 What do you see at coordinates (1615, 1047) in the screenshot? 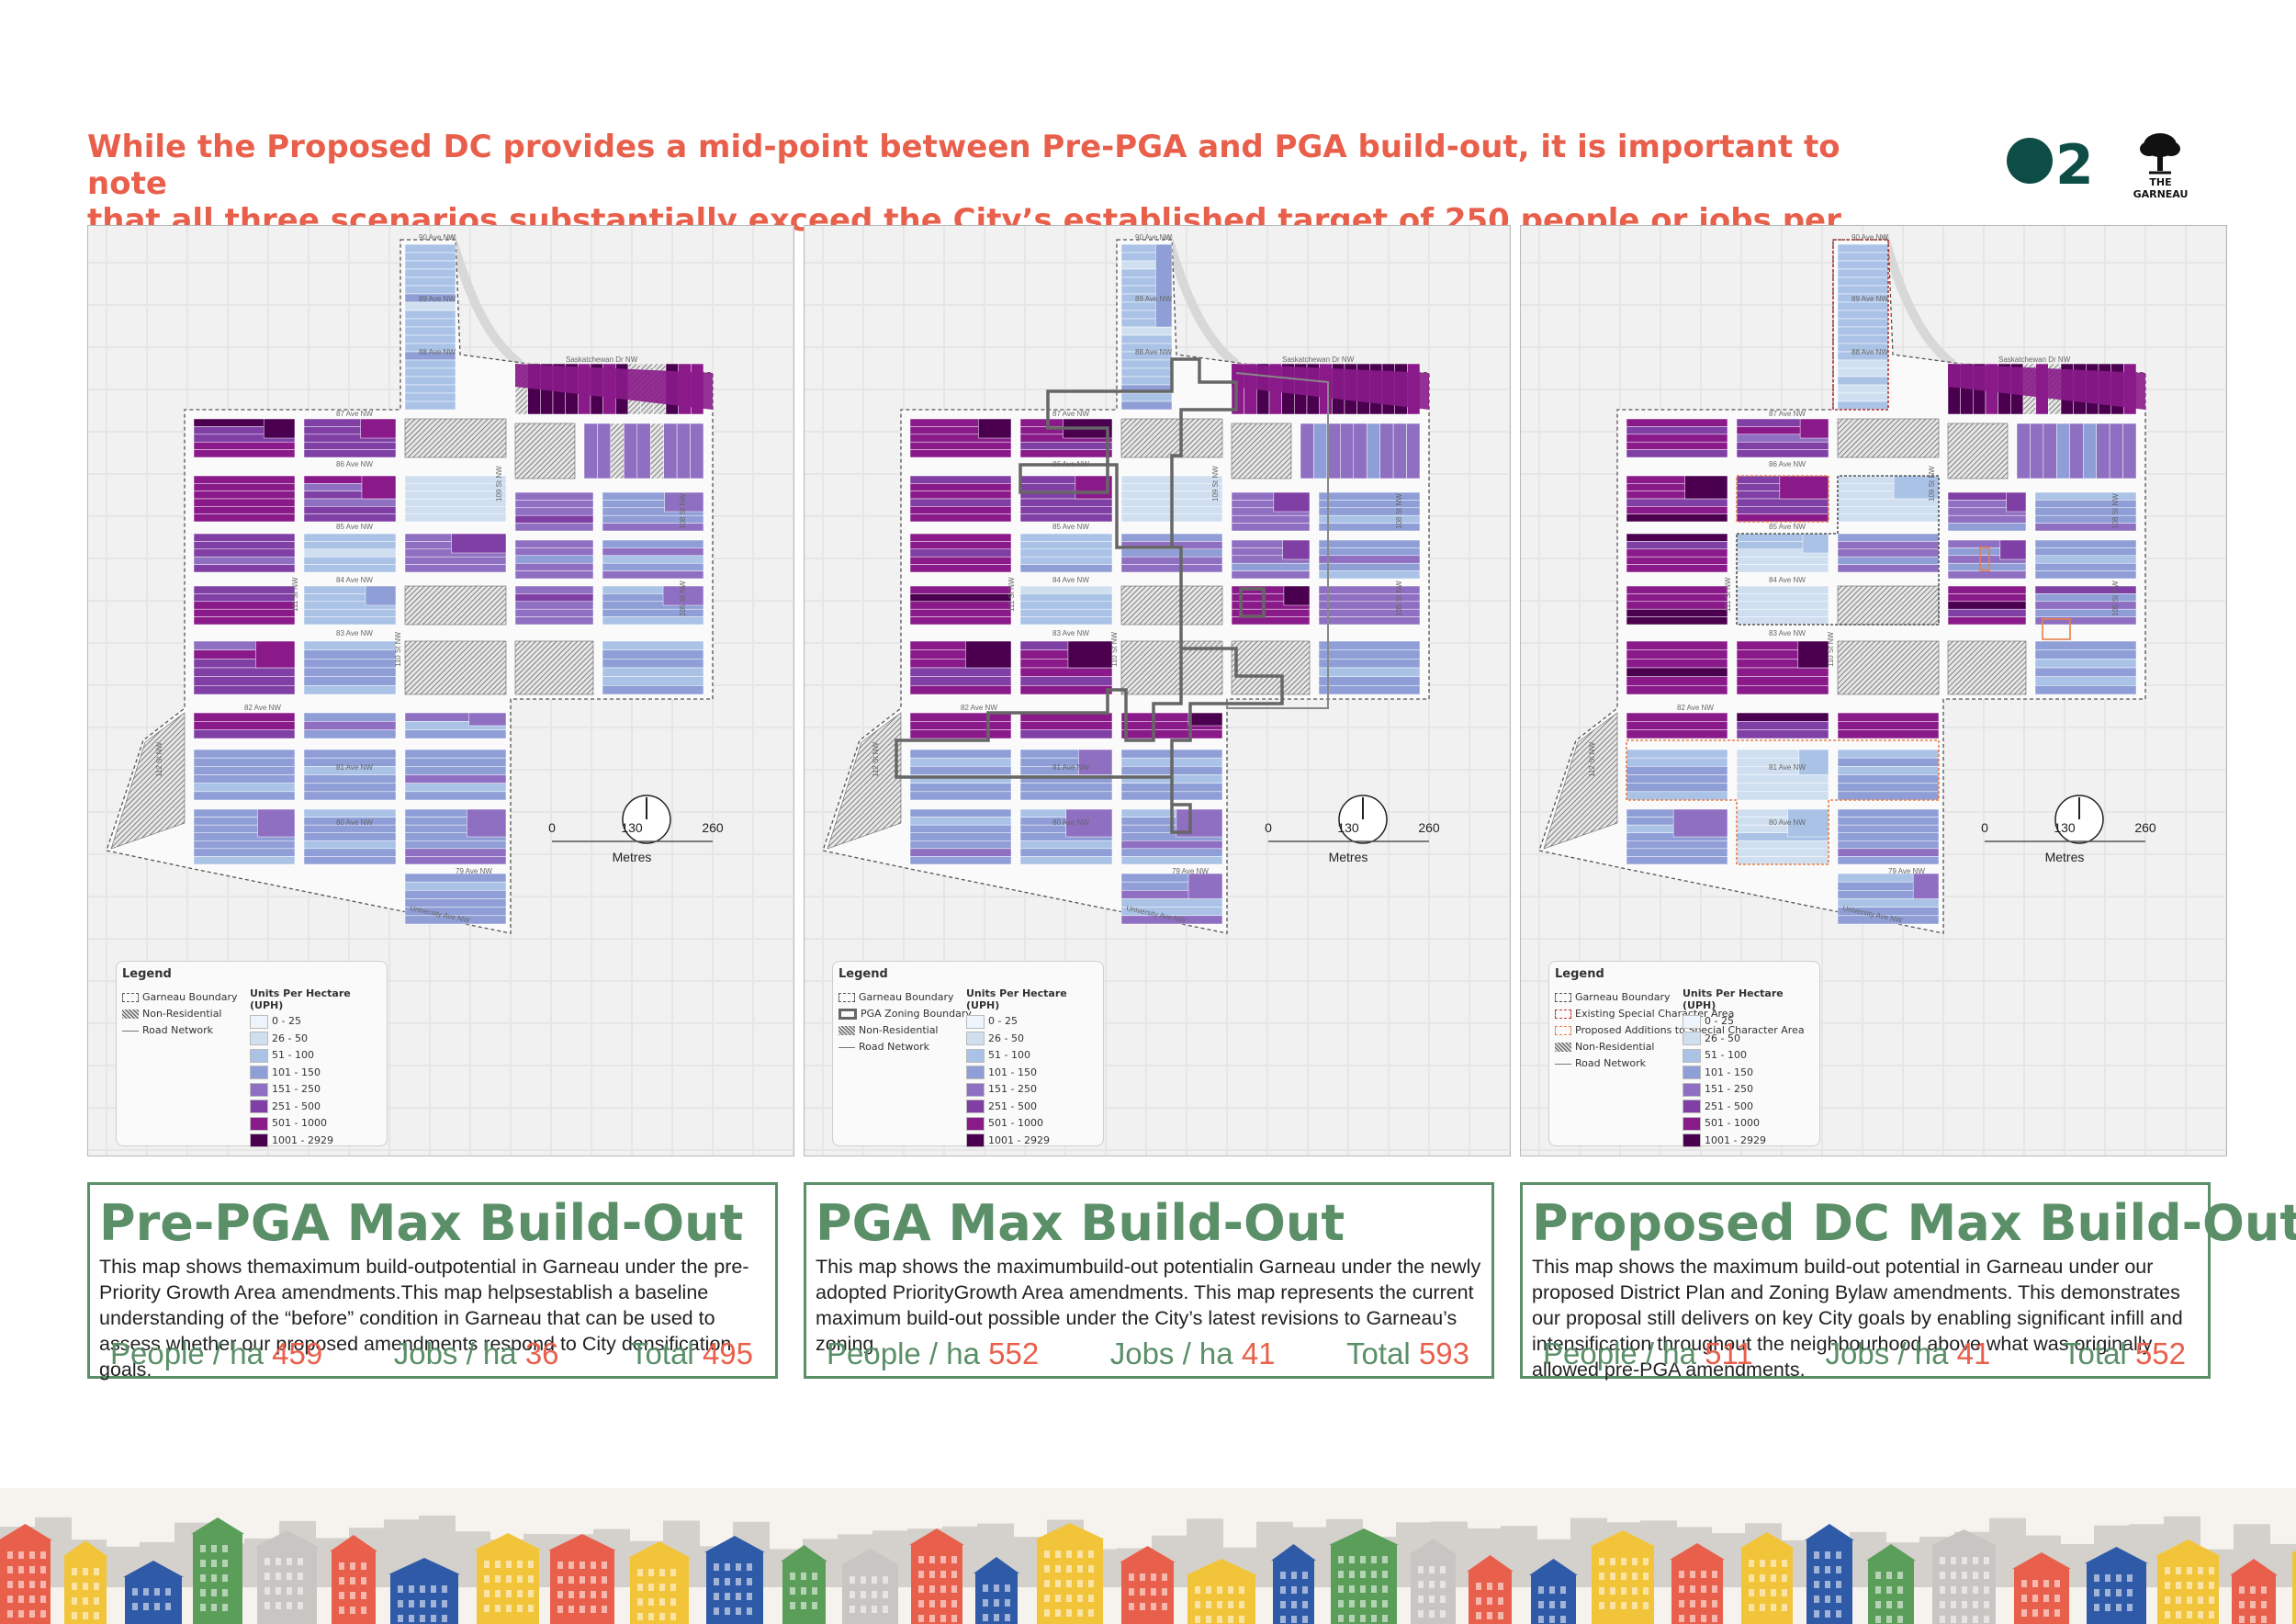
I see `legend-item: Non-Residential` at bounding box center [1615, 1047].